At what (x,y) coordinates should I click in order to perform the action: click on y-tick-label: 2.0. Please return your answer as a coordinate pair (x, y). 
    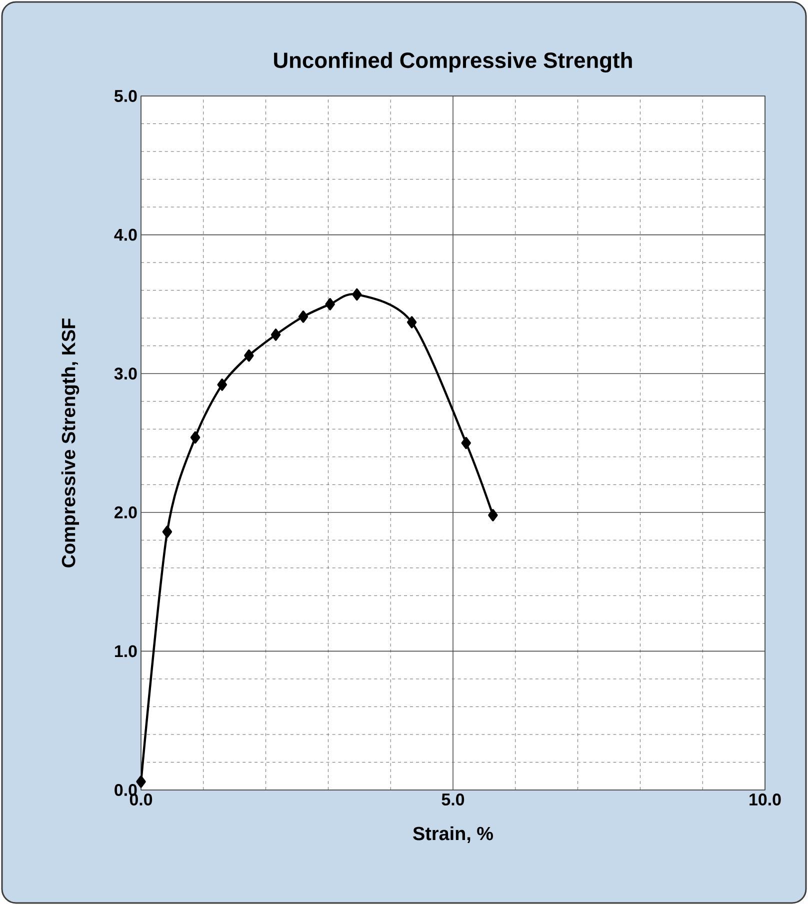
    Looking at the image, I should click on (125, 512).